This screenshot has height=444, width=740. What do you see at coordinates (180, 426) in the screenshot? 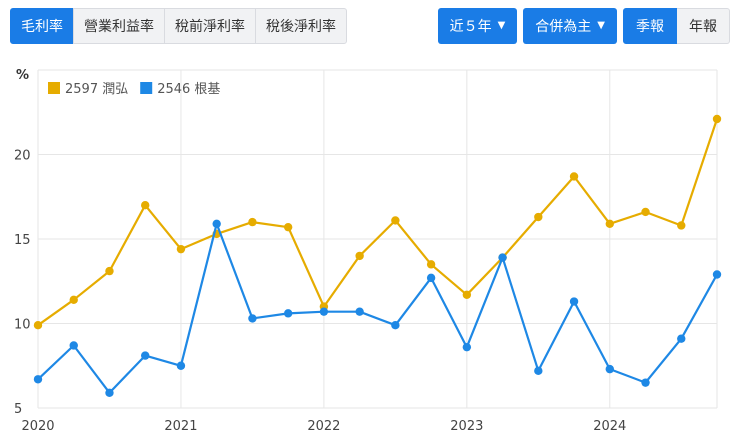
I see `x-tick-label: 2021` at bounding box center [180, 426].